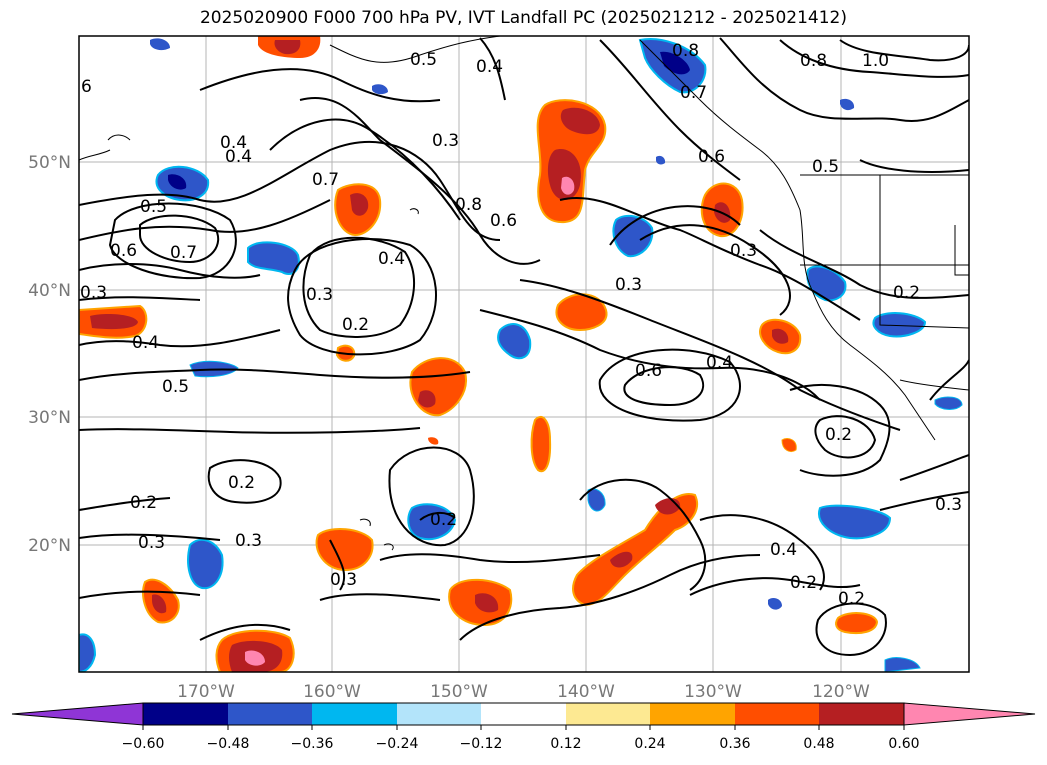 This screenshot has width=1047, height=765. Describe the element at coordinates (734, 744) in the screenshot. I see `colorbar-tick: 0.36` at that location.